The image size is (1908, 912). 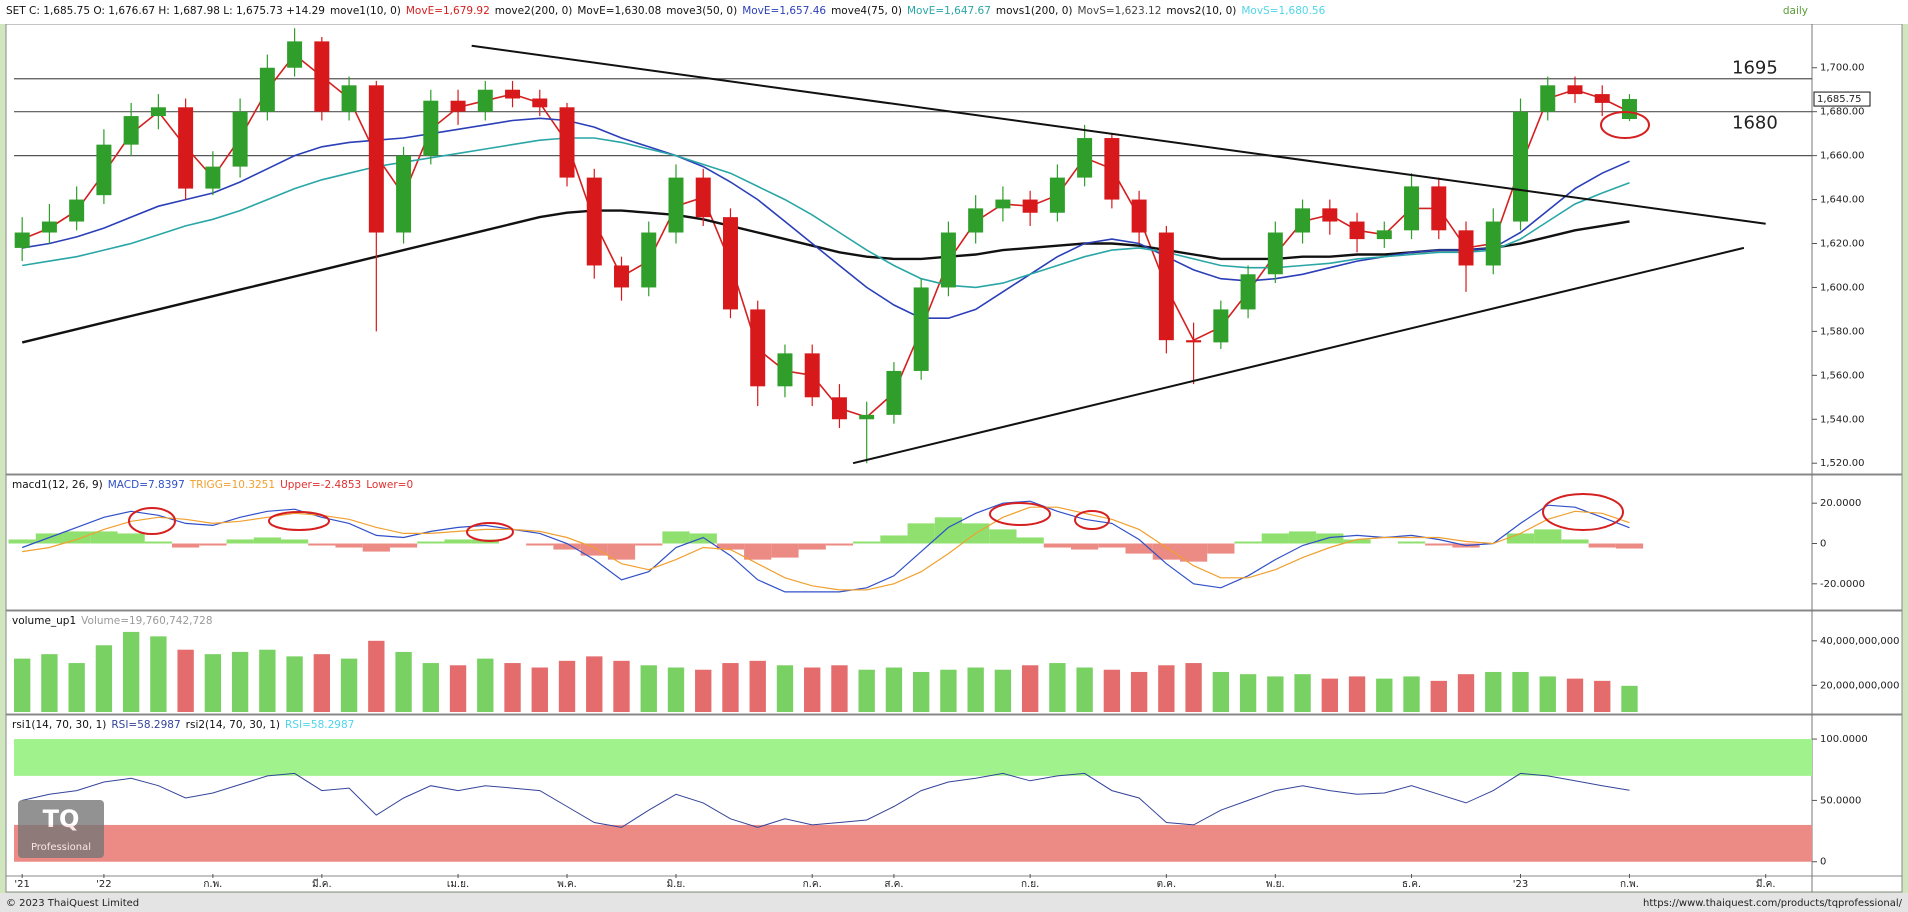 I want to click on y-tick-label: 20.0000, so click(x=1840, y=503).